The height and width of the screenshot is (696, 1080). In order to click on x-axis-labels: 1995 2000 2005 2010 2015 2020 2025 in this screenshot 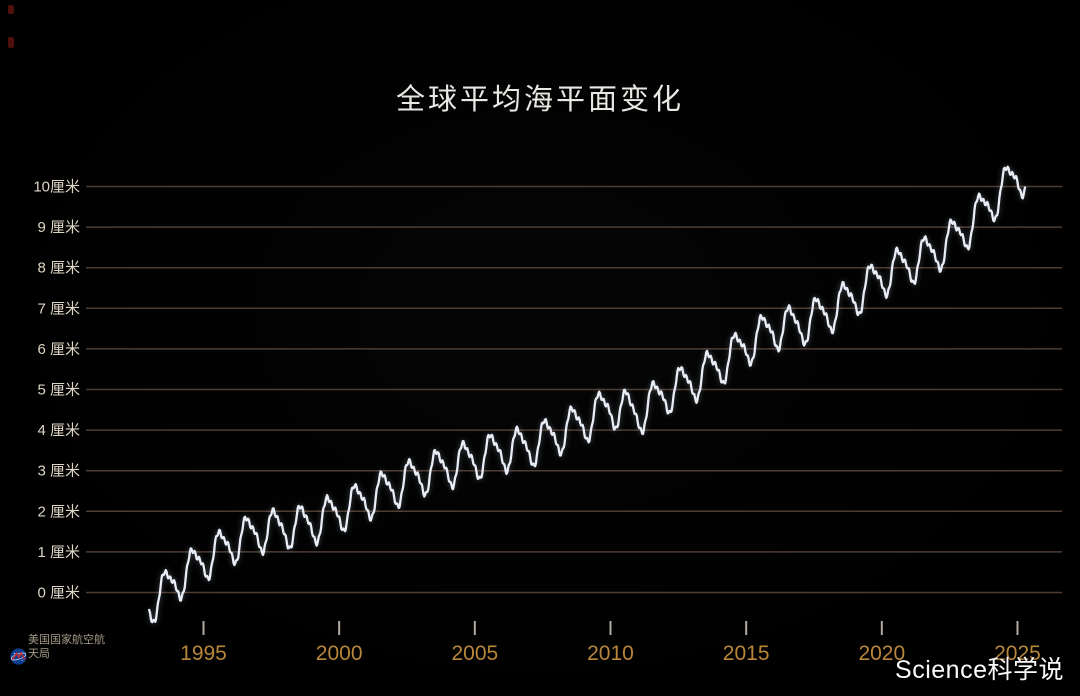, I will do `click(610, 653)`.